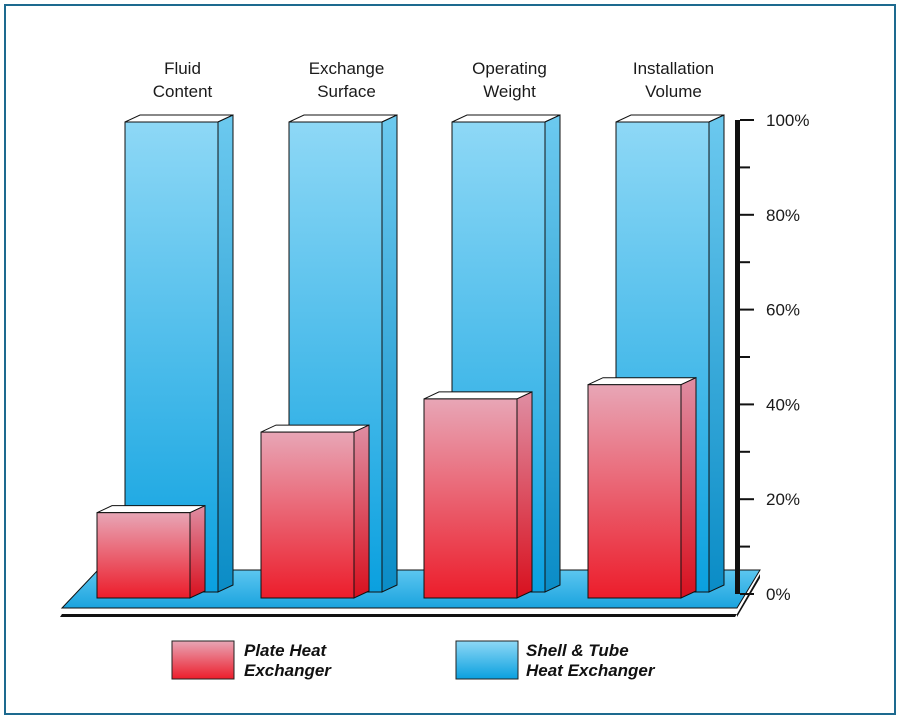  I want to click on legend-swatch-shell-tube, so click(487, 660).